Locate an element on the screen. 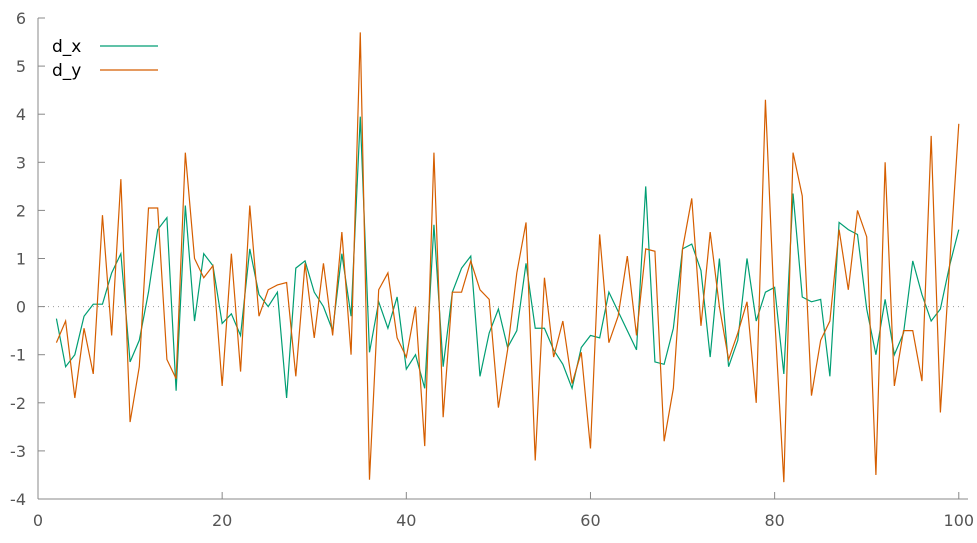 The image size is (977, 543). y-tick-label: 5 is located at coordinates (21, 66).